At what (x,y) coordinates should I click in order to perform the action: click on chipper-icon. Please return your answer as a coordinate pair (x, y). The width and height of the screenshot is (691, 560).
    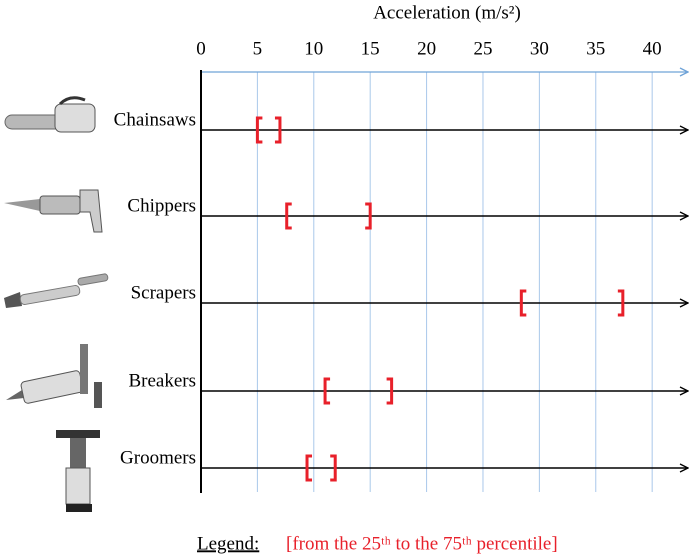
    Looking at the image, I should click on (53, 211).